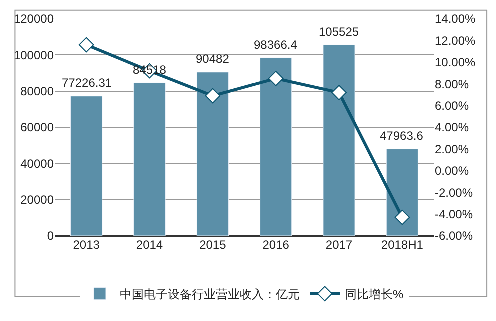 The width and height of the screenshot is (496, 321). Describe the element at coordinates (374, 295) in the screenshot. I see `legend-label: 同比增长%` at that location.